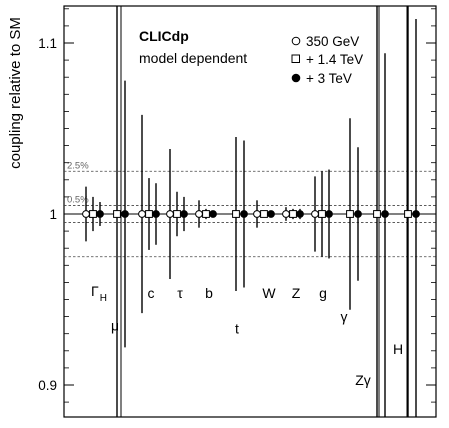 The height and width of the screenshot is (428, 449). I want to click on legend-marker-open-circle, so click(296, 41).